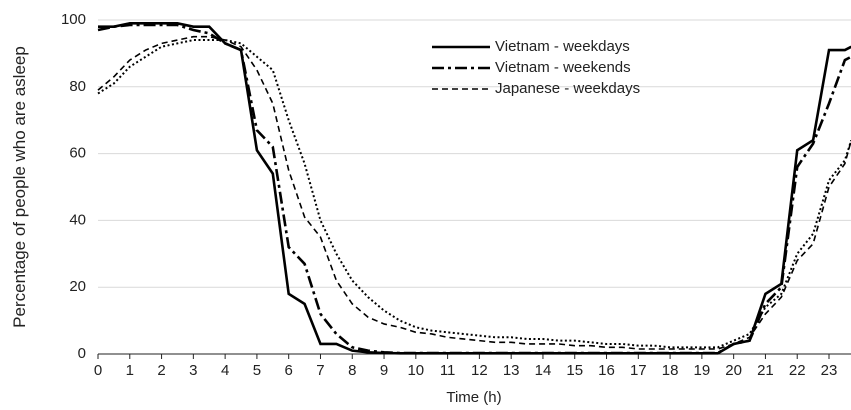 This screenshot has height=410, width=851. I want to click on x-tick-label: 16, so click(606, 370).